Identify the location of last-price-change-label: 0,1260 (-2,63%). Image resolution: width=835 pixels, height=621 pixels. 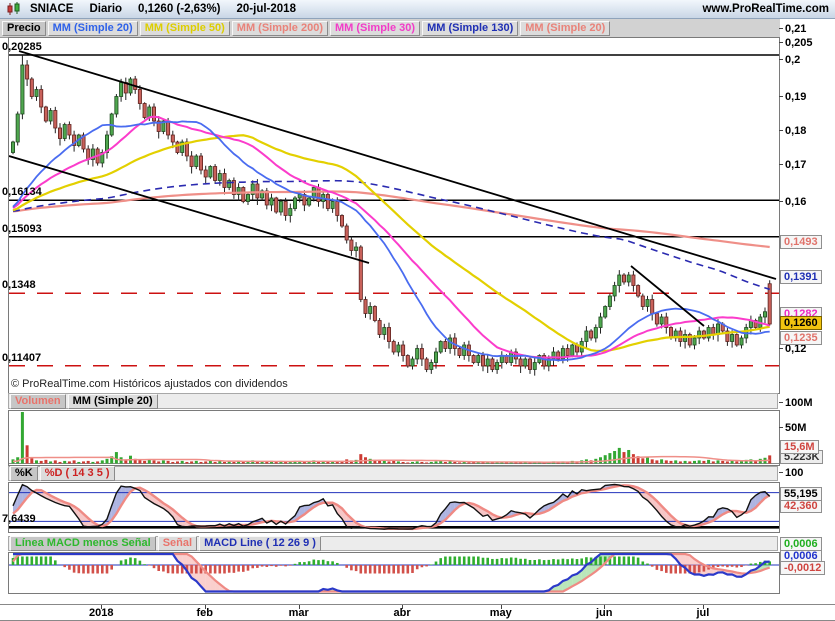
(179, 9).